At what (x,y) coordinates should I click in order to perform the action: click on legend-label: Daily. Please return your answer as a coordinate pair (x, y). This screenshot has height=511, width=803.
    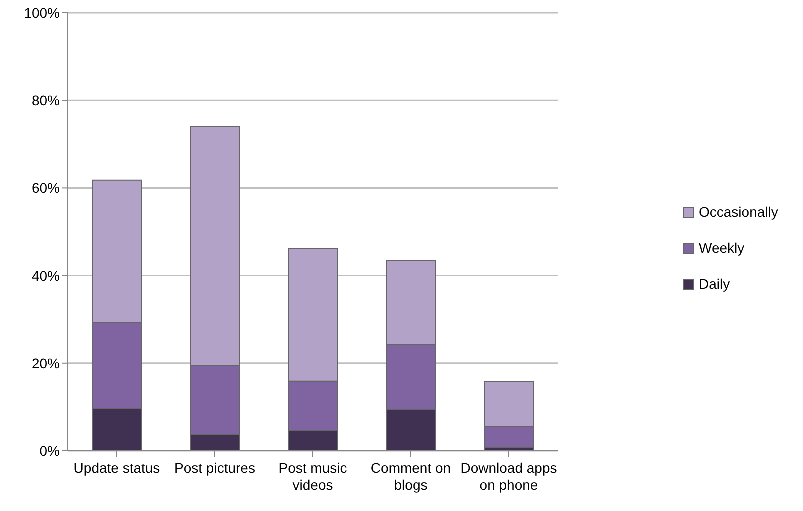
    Looking at the image, I should click on (714, 284).